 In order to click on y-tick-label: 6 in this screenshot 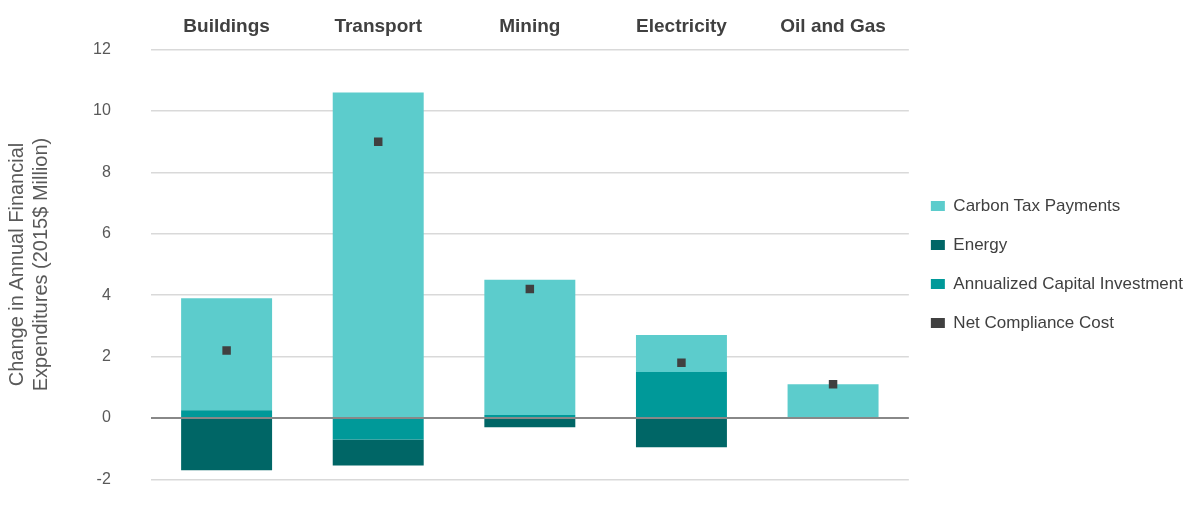, I will do `click(106, 233)`.